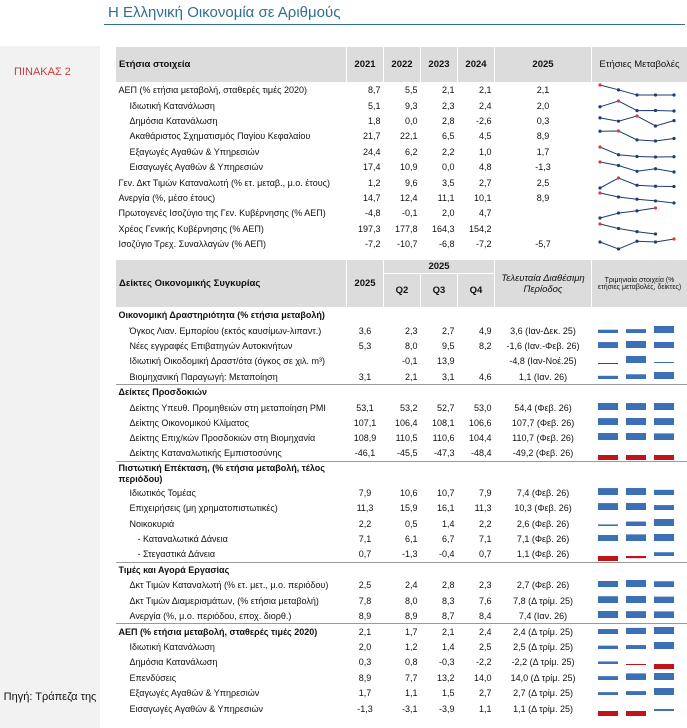 The height and width of the screenshot is (728, 687). I want to click on quarter-value: 8,3, so click(448, 600).